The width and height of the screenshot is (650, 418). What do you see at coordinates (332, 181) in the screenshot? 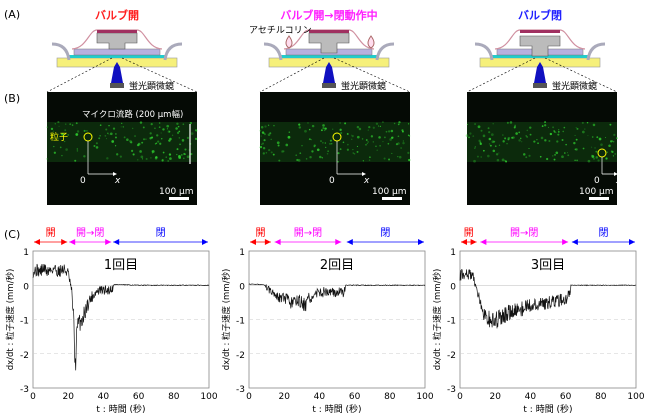
I see `origin-label: 0` at bounding box center [332, 181].